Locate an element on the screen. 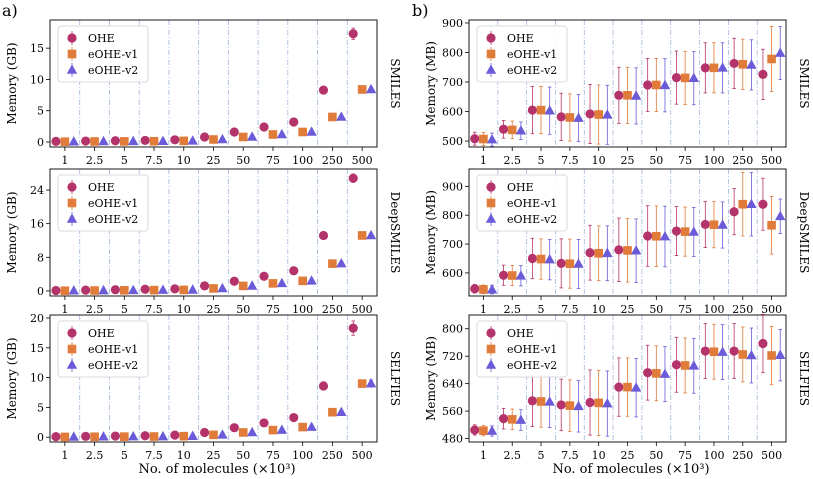 The height and width of the screenshot is (479, 813). y-tick-label: 500 is located at coordinates (452, 141).